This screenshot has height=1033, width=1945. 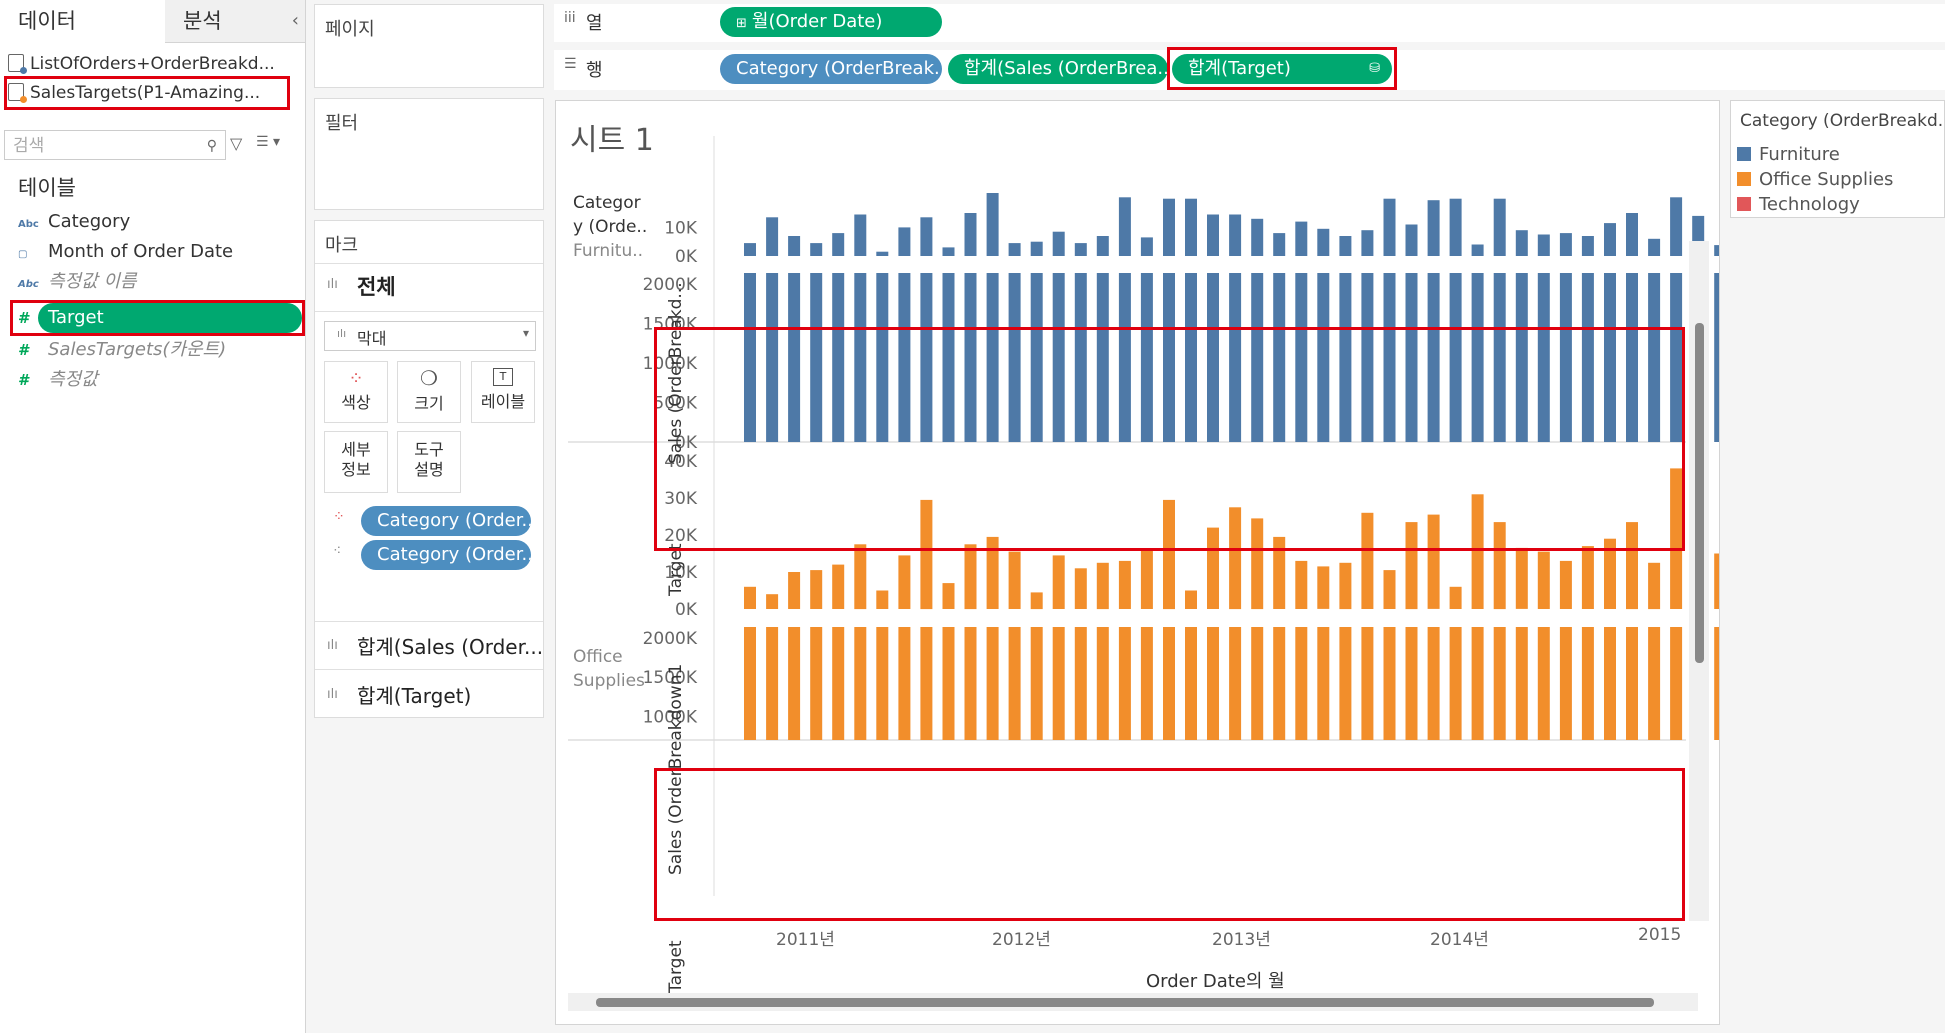 I want to click on vertical-scroll-thumb, so click(x=1699, y=493).